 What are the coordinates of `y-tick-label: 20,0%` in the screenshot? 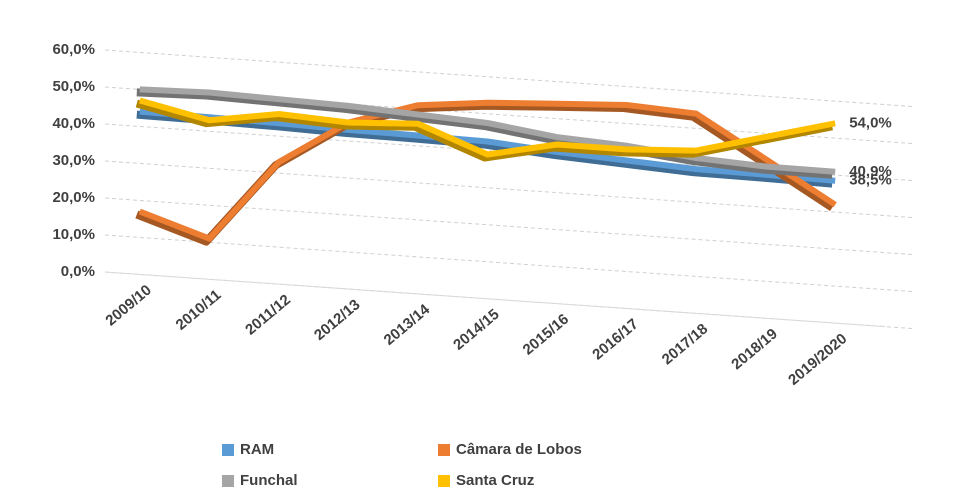 It's located at (73, 197).